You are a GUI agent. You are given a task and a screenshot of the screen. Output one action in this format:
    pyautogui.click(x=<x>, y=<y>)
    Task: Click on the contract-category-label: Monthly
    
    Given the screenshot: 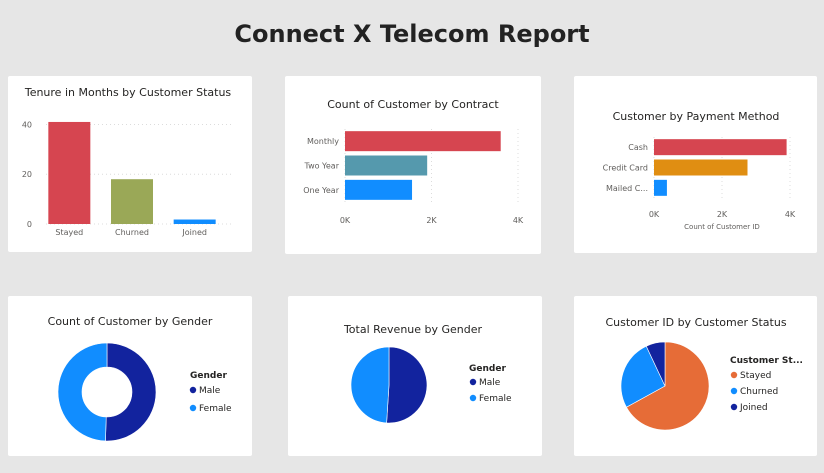 What is the action you would take?
    pyautogui.click(x=323, y=141)
    